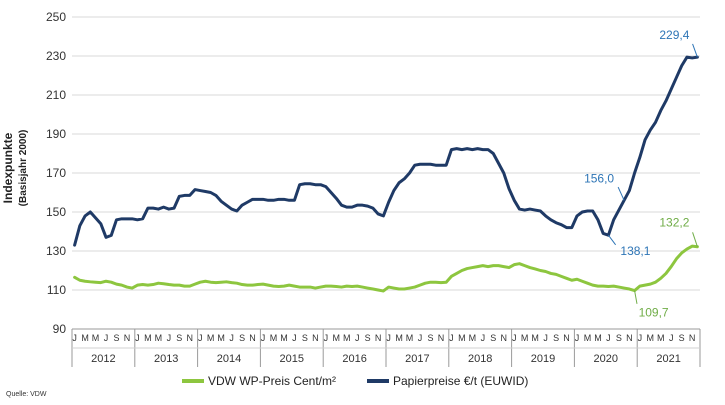 The image size is (725, 405). I want to click on y-axis-label: Indexpunkte (Basisjahr 2000), so click(15, 168).